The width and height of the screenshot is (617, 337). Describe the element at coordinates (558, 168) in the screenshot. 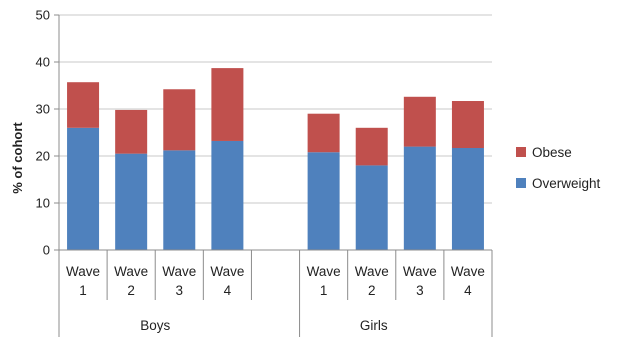

I see `legend: Obese Overweight` at that location.